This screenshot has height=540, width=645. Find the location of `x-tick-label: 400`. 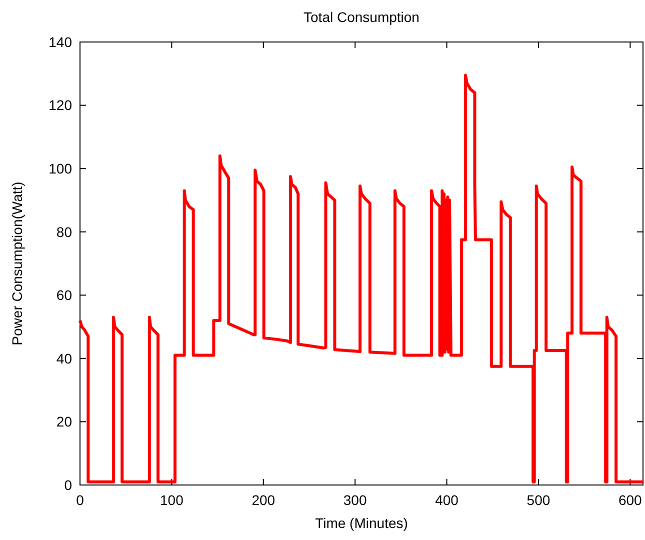

x-tick-label: 400 is located at coordinates (447, 500).